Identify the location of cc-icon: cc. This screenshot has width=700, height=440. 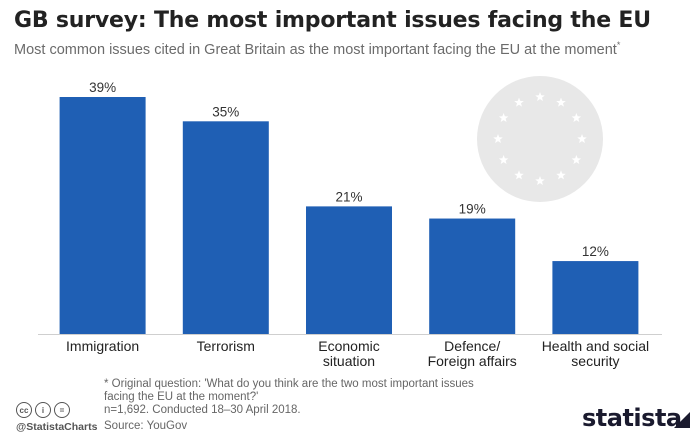
(24, 410).